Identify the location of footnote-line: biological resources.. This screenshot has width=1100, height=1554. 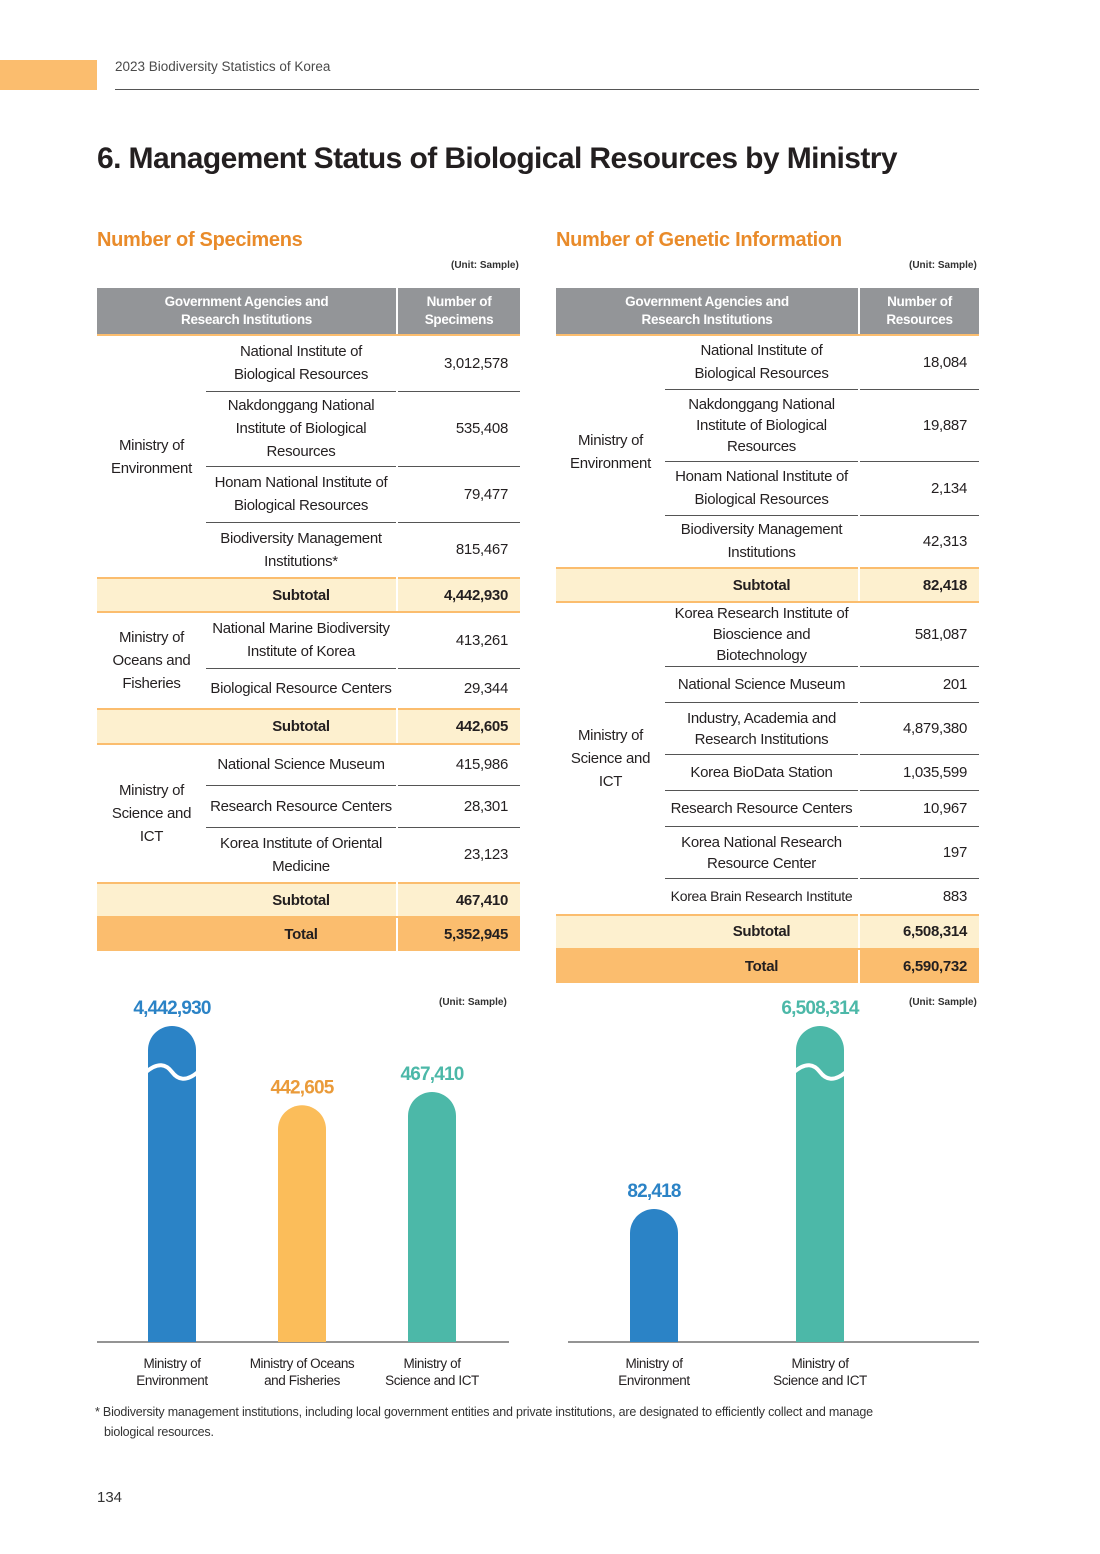
(159, 1432).